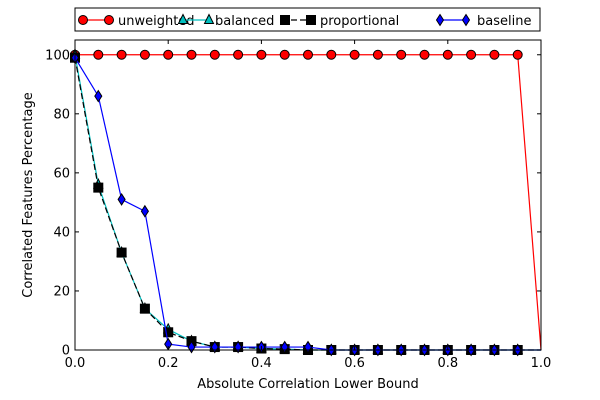 This screenshot has height=400, width=600. Describe the element at coordinates (541, 363) in the screenshot. I see `x-tick-label: 1.0` at that location.